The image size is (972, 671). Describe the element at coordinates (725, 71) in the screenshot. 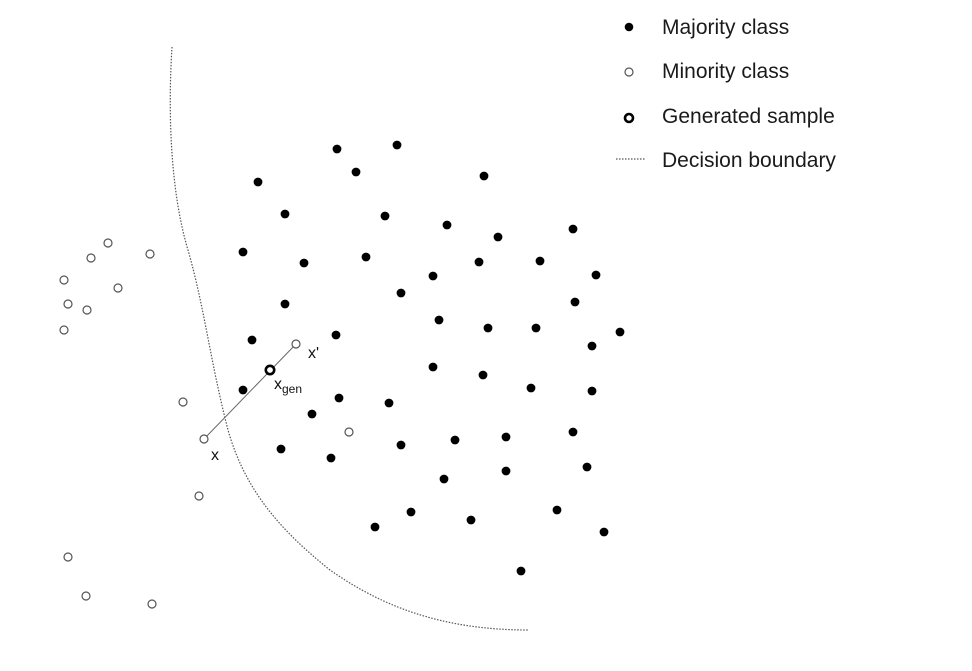

I see `legend-minority-label: Minority class` at that location.